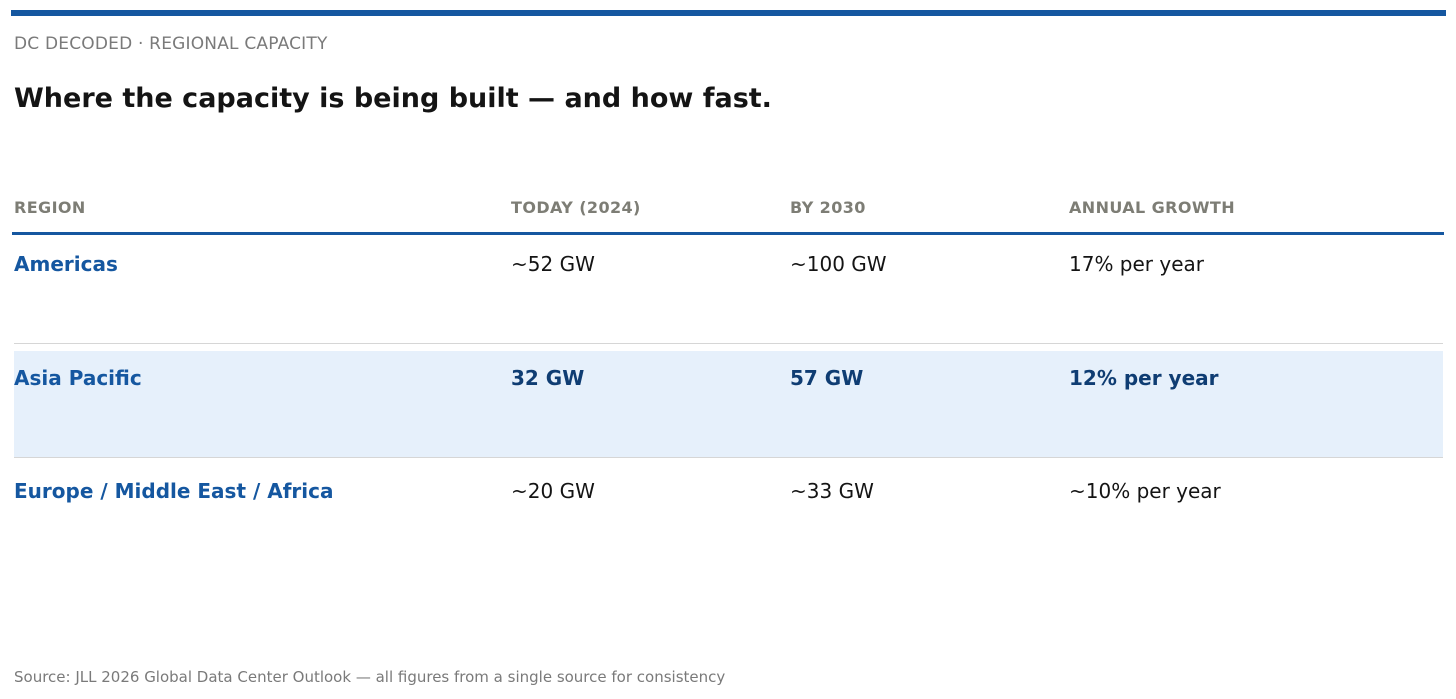 The height and width of the screenshot is (699, 1456). I want to click on column-header-region: REGION, so click(50, 207).